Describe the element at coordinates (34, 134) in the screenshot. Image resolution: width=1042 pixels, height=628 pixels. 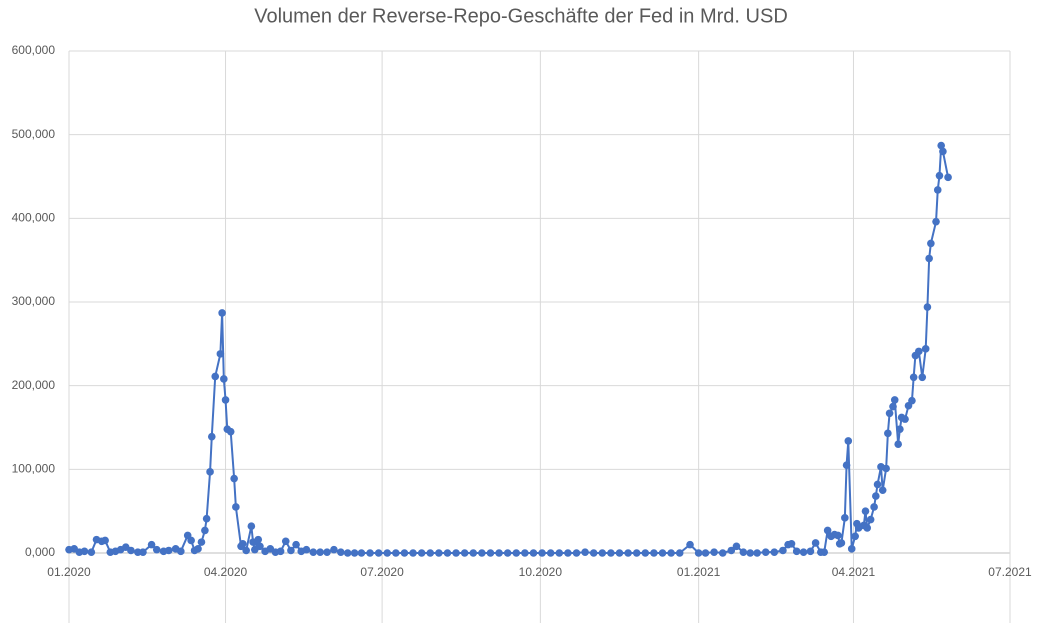
I see `y-tick-label: 500,000` at that location.